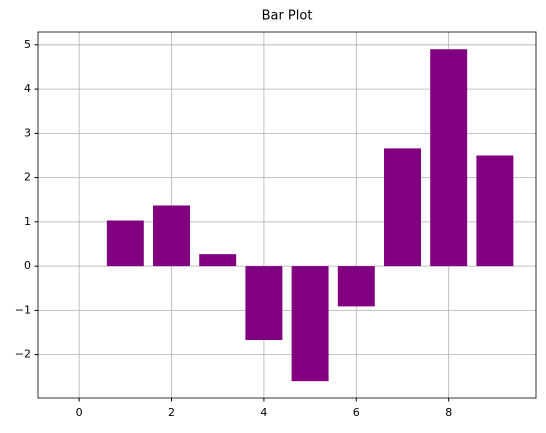 Image resolution: width=546 pixels, height=433 pixels. I want to click on y-tick-label: 1, so click(27, 221).